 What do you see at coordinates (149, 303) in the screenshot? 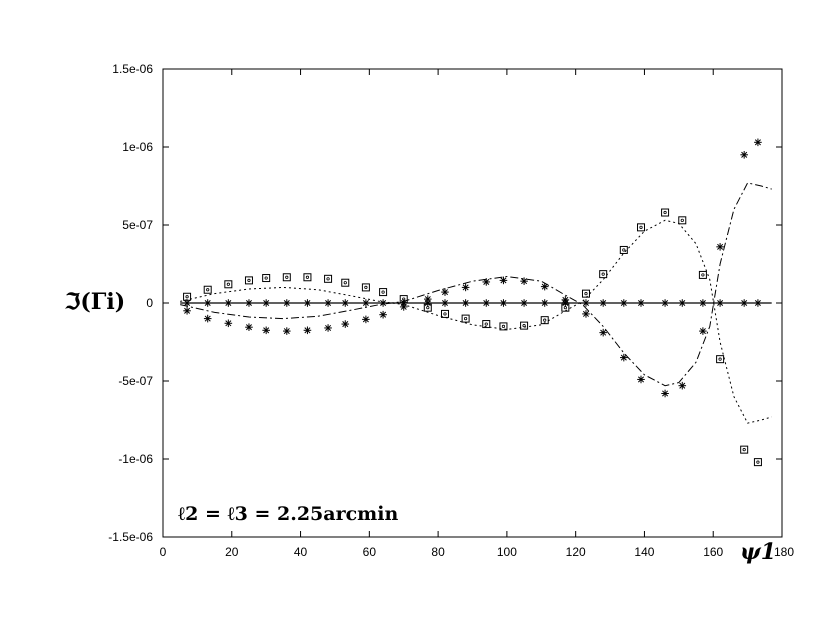
I see `y-tick-label: 0` at bounding box center [149, 303].